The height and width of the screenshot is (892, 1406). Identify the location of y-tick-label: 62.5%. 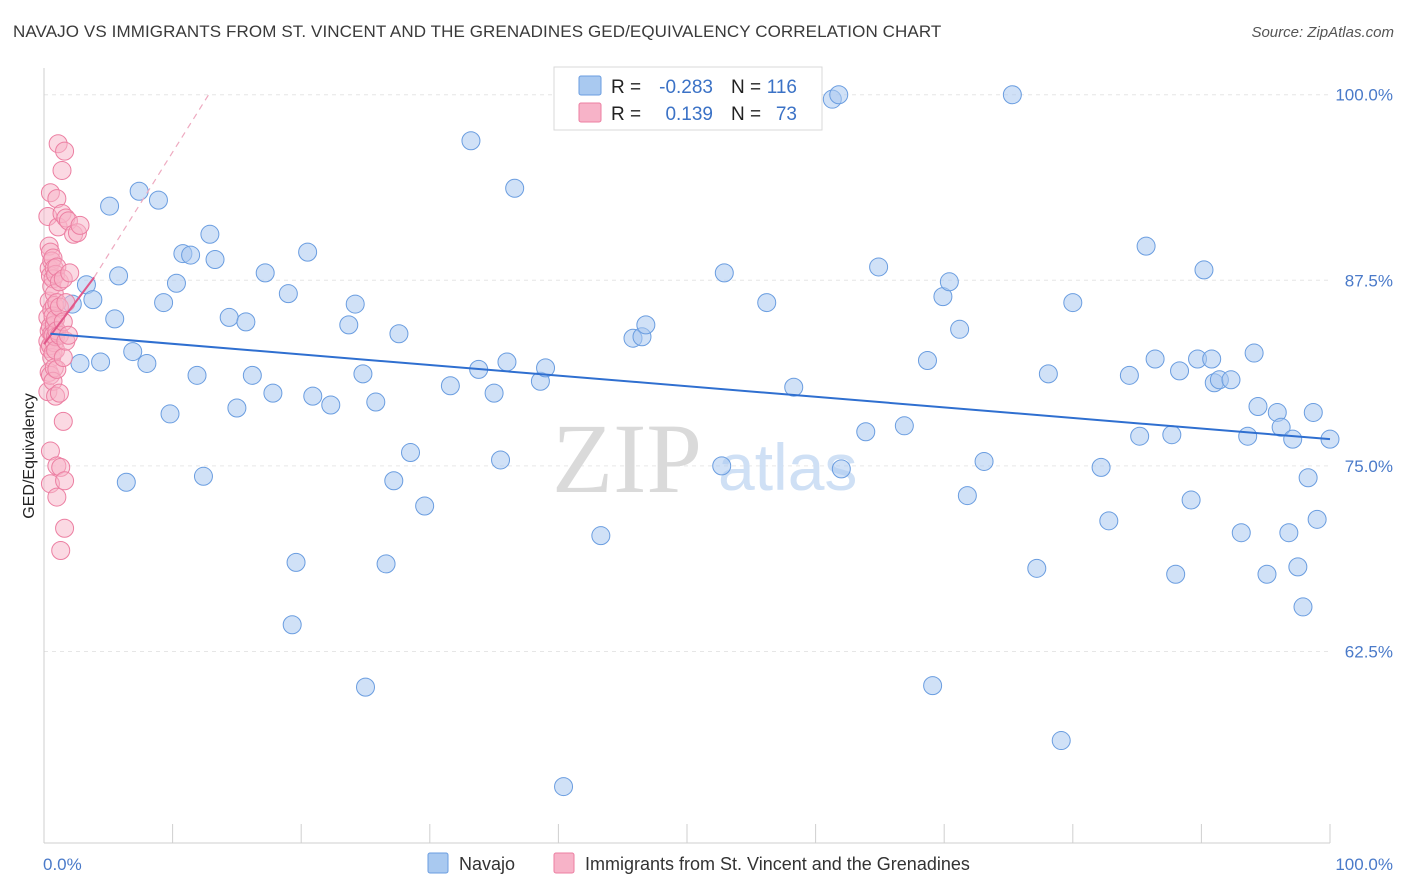
(1369, 651).